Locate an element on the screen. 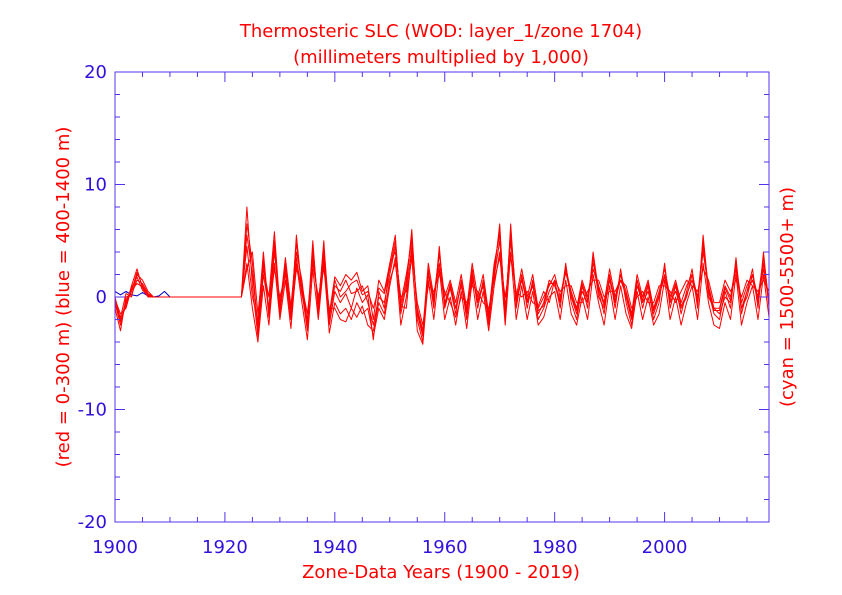 This screenshot has height=595, width=842. y-axis-label-left: (red = 0-300 m) (blue = 400-1400 m) is located at coordinates (63, 297).